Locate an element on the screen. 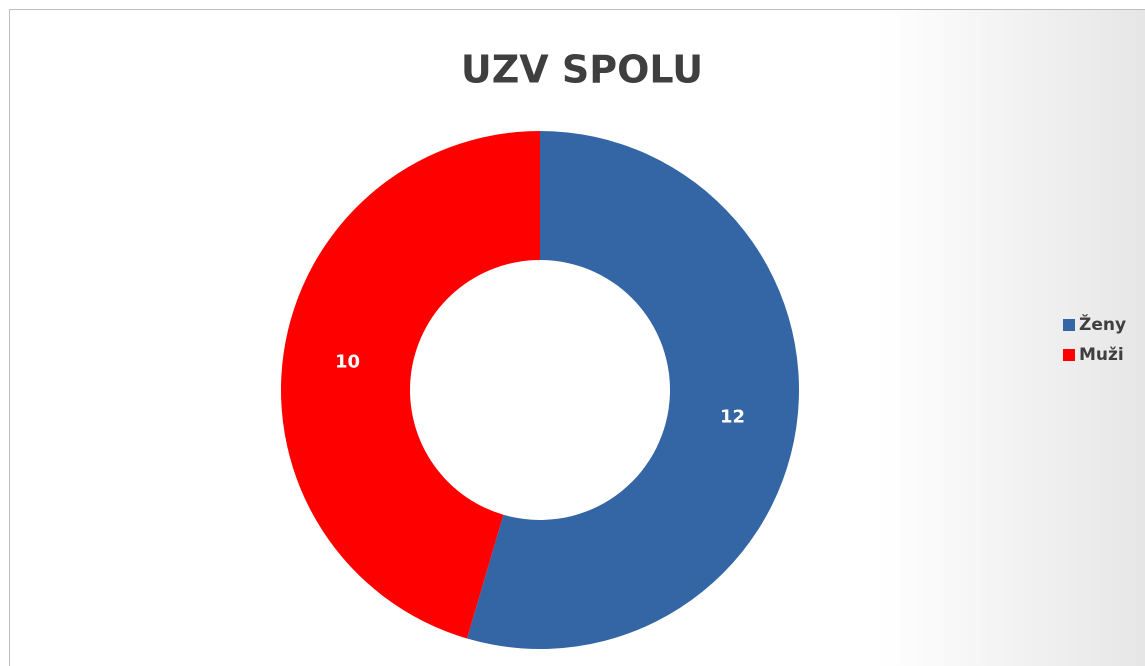 This screenshot has height=666, width=1145. legend-label: Ženy is located at coordinates (1102, 324).